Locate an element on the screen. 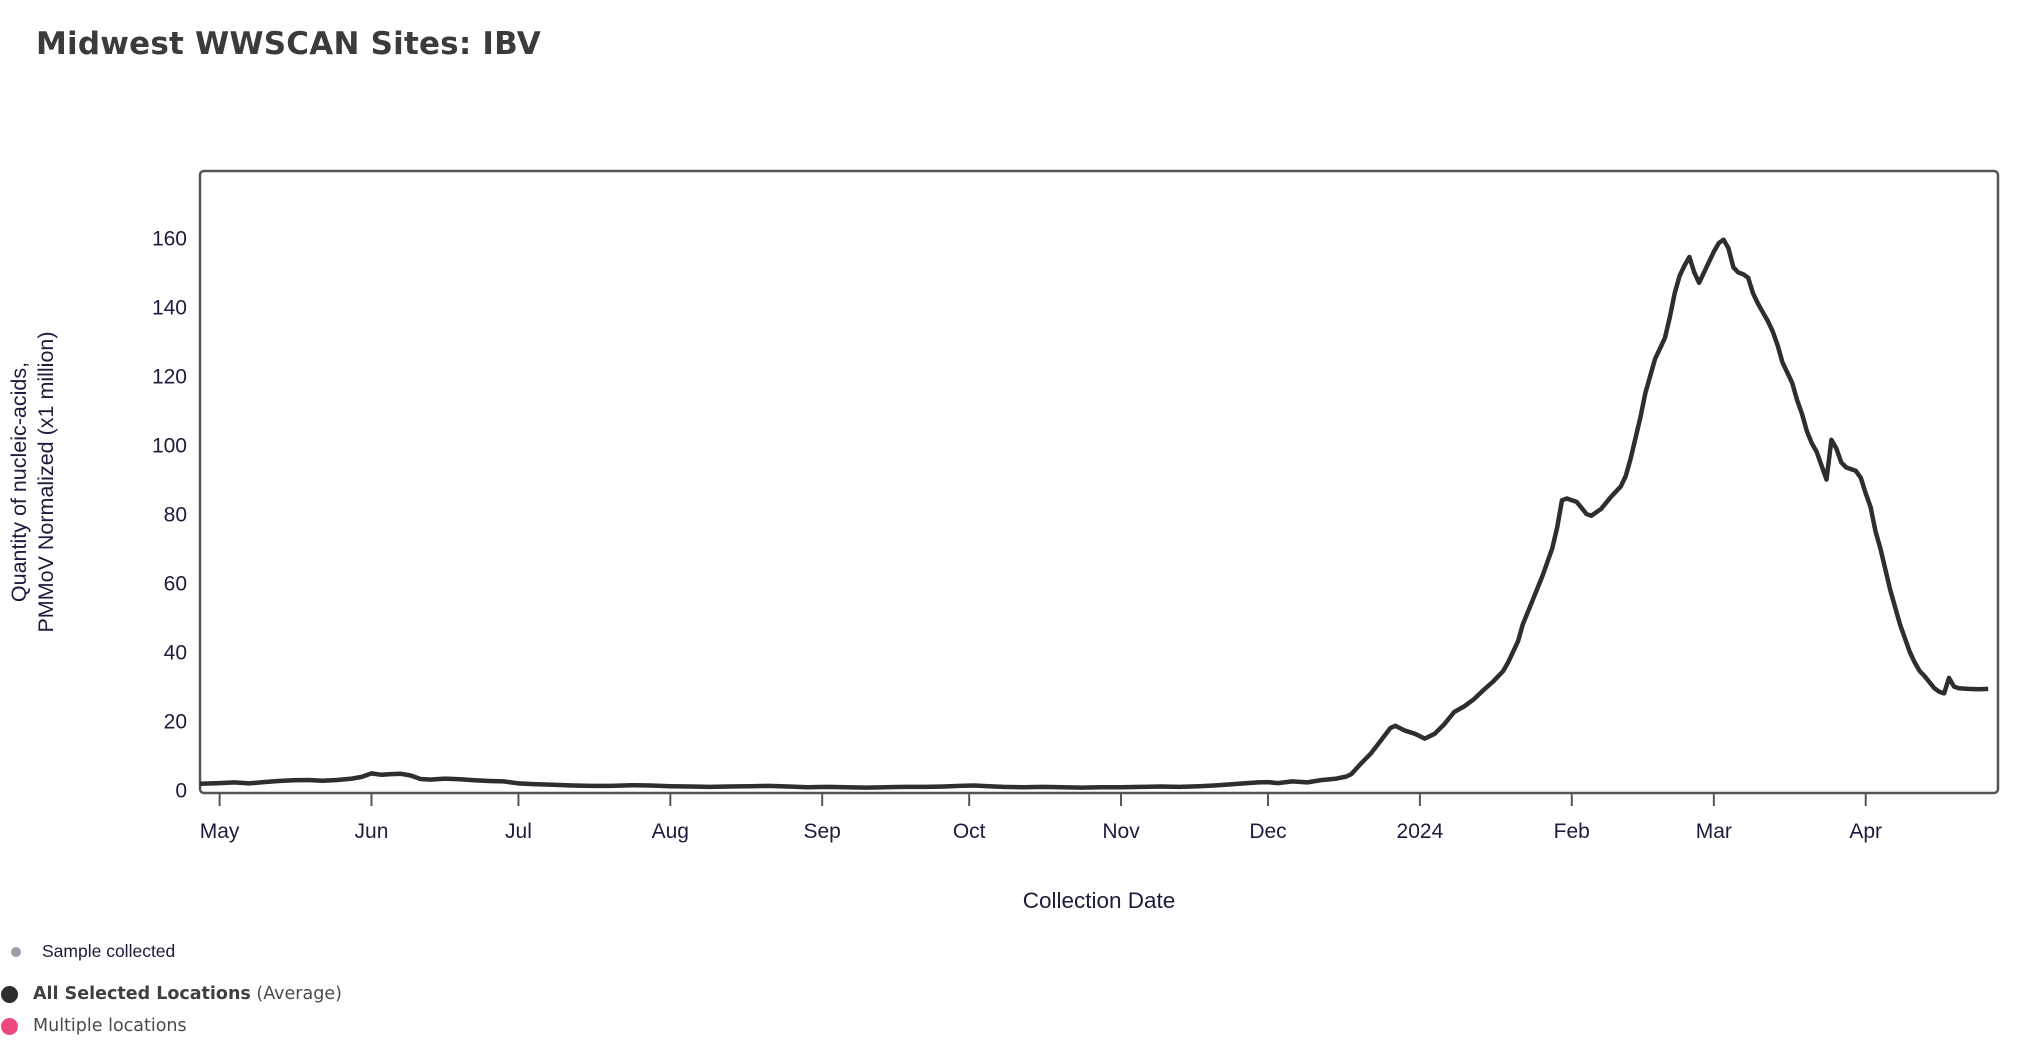 This screenshot has height=1060, width=2022. legend-item-all-selected-locations: All Selected Locations (Average) is located at coordinates (171, 994).